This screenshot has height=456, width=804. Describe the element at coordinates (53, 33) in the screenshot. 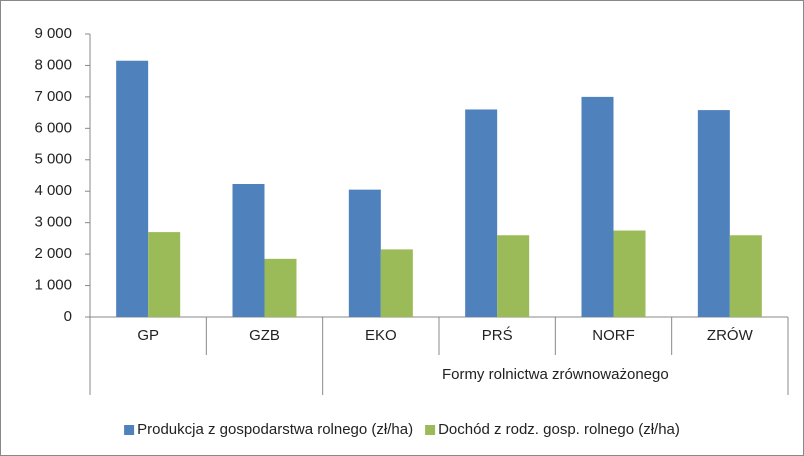

I see `y-tick-label: 9 000` at that location.